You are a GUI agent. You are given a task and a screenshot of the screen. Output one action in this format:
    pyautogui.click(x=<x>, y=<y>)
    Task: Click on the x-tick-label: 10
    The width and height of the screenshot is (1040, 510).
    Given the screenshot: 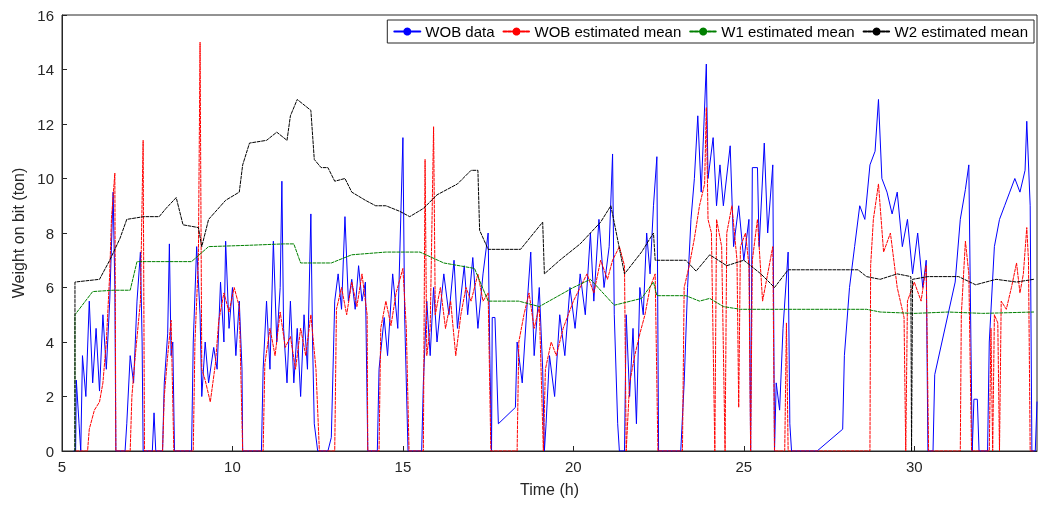 What is the action you would take?
    pyautogui.click(x=232, y=466)
    